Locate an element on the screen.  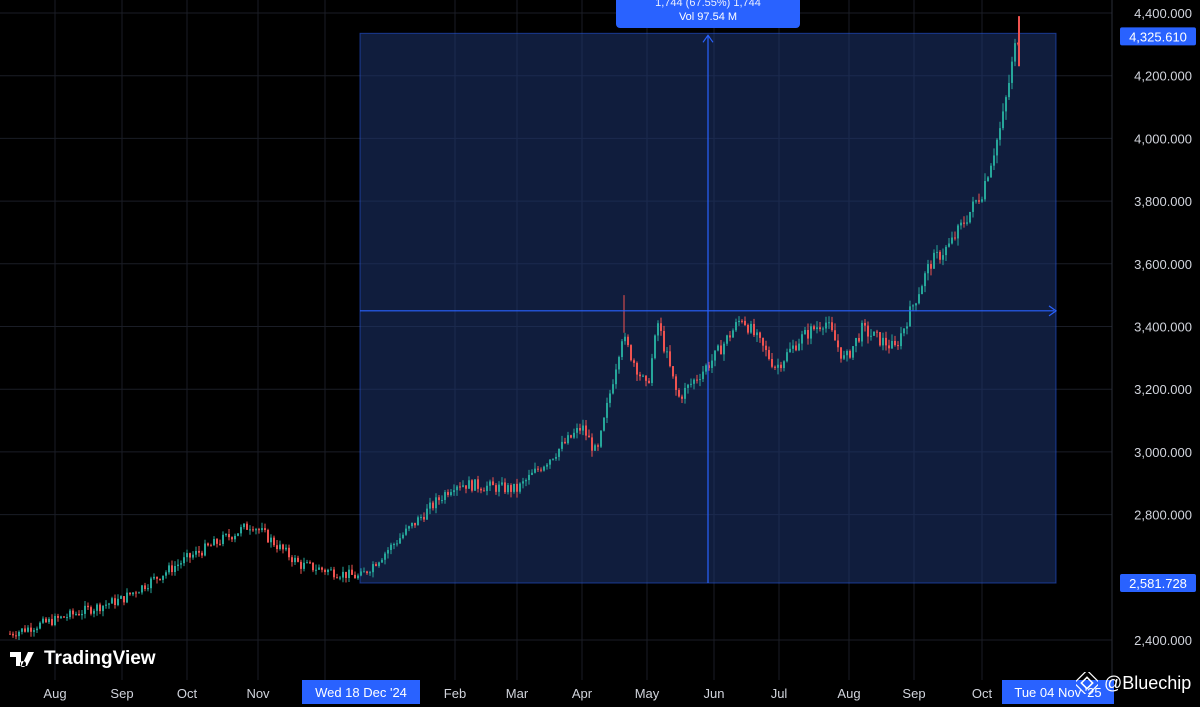
price-tick-label: 4,400.000 is located at coordinates (1163, 13).